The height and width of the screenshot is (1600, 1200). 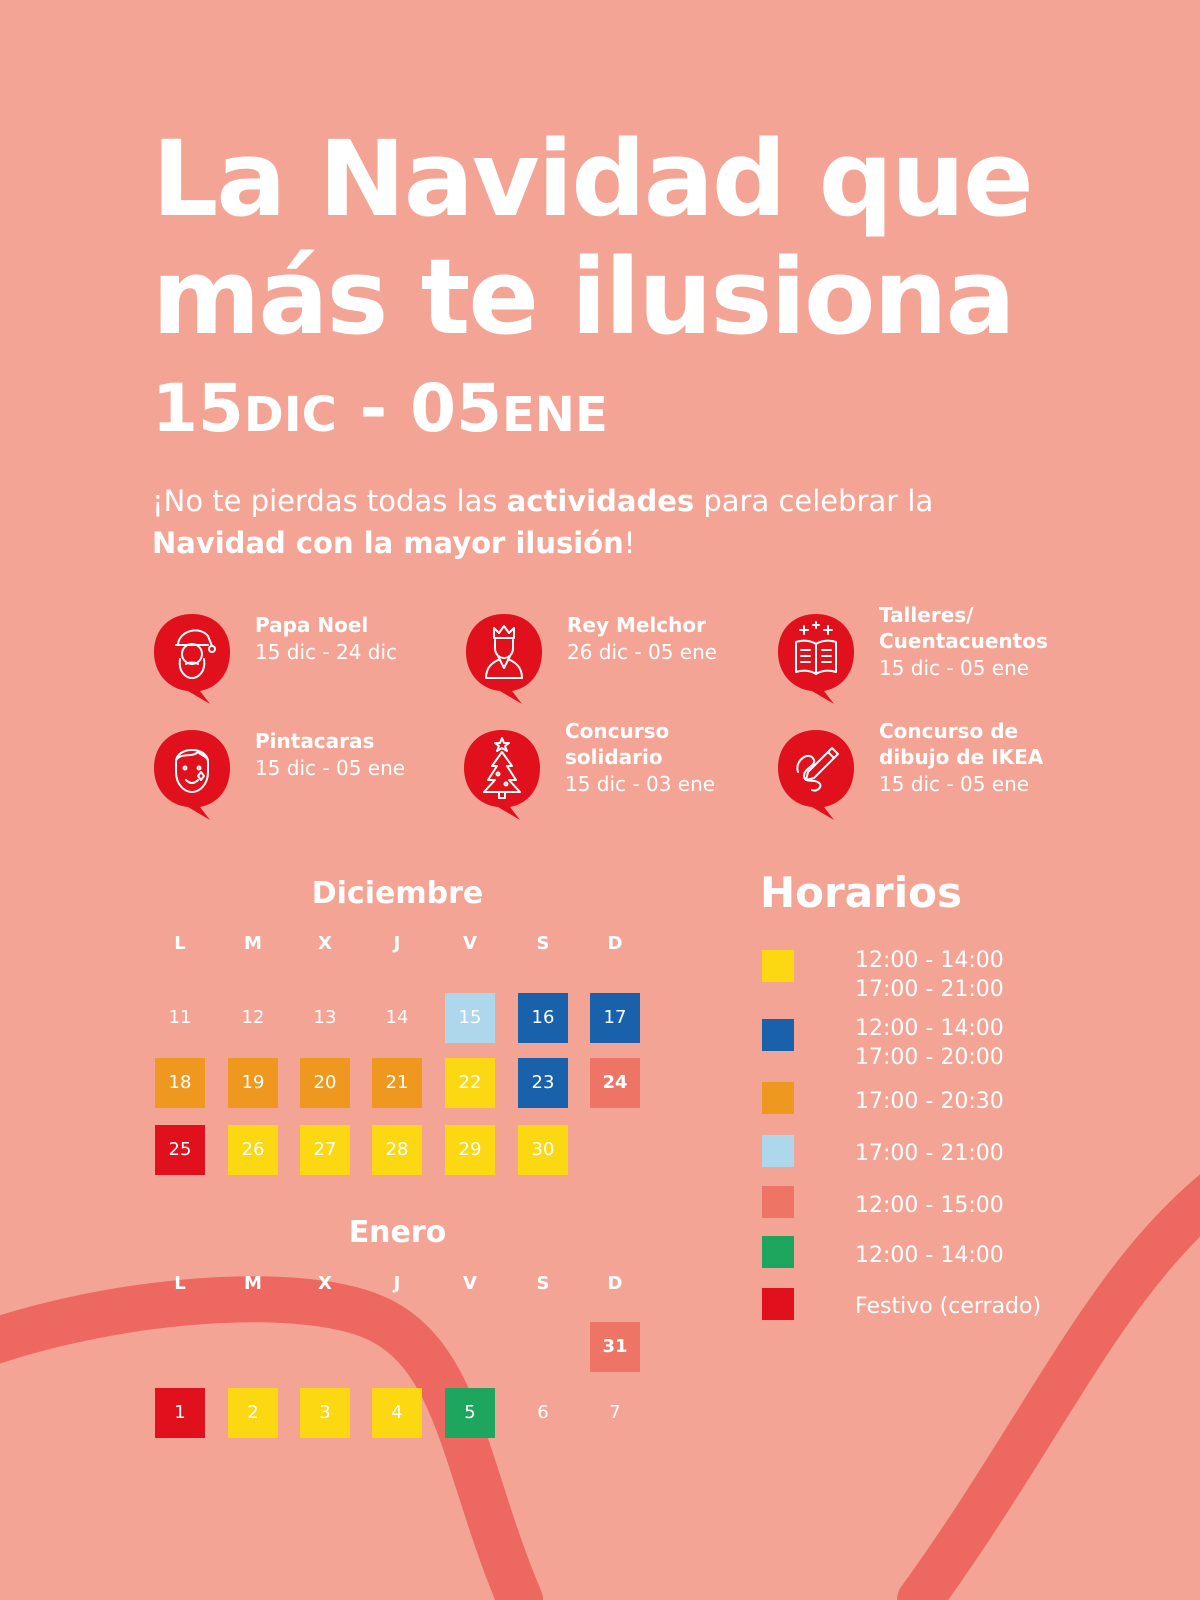 What do you see at coordinates (948, 1306) in the screenshot?
I see `legend-hours-line: Festivo (cerrado)` at bounding box center [948, 1306].